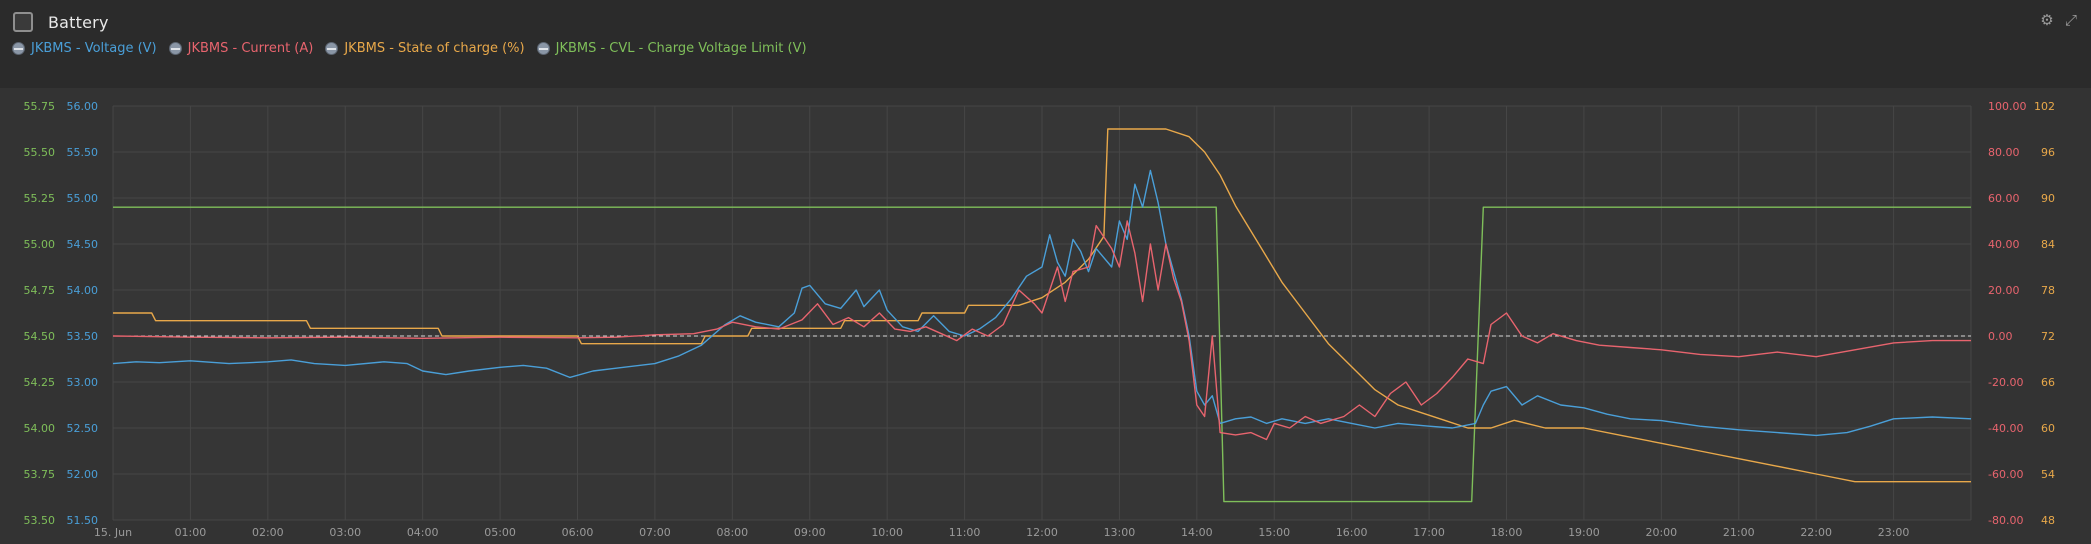 The width and height of the screenshot is (2091, 544). Describe the element at coordinates (1120, 532) in the screenshot. I see `x-tick-label: 13:00` at that location.